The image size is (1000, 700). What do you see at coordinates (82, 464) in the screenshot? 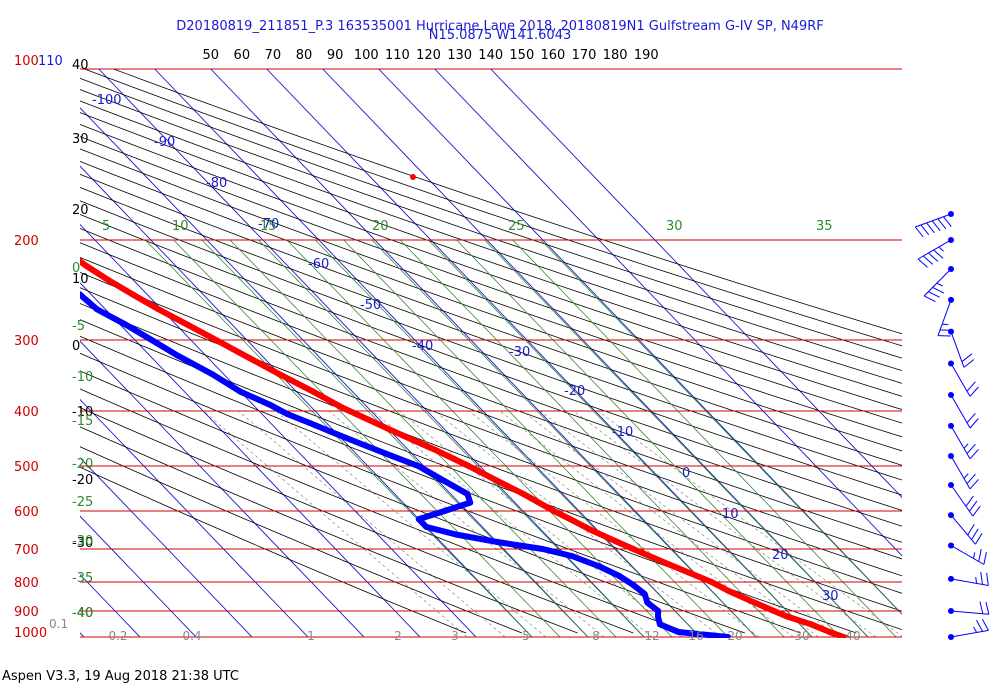
I see `moist-adiabat-label-left: -20` at bounding box center [82, 464].